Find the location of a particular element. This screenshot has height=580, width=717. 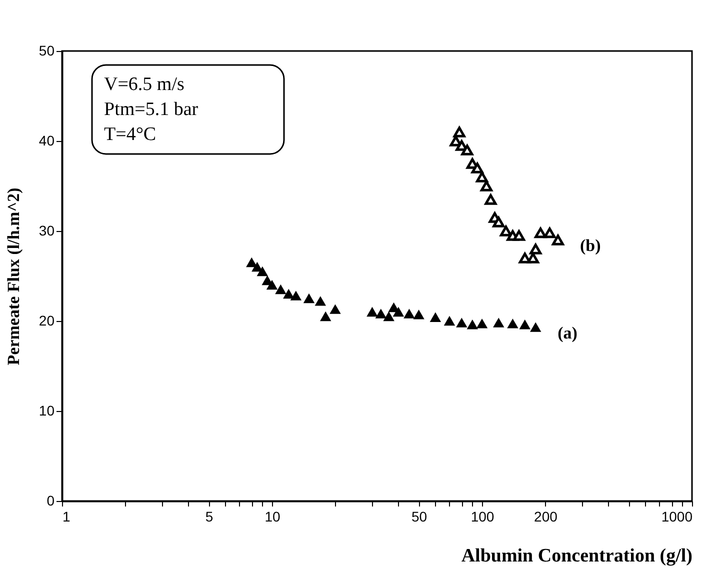

x-axis-title: Albumin Concentration (g/l) is located at coordinates (576, 556).